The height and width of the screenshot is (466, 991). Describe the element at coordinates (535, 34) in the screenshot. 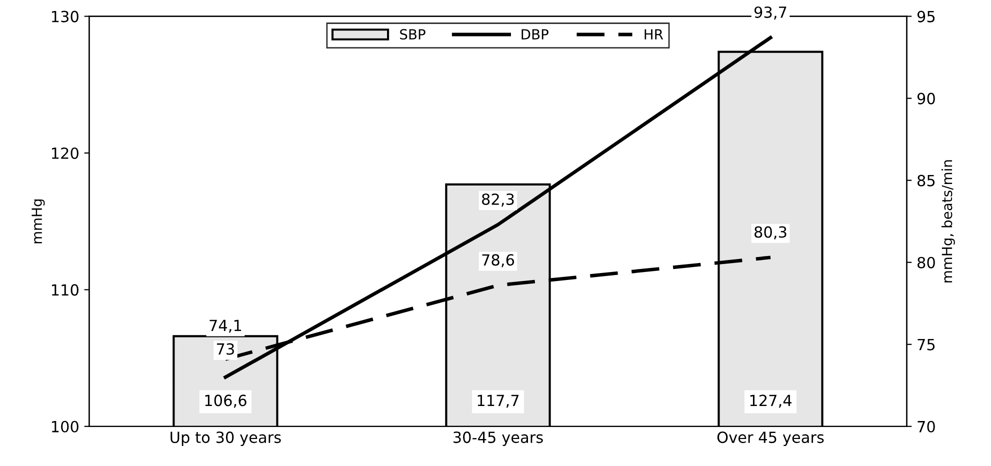

I see `legend-label: DBP` at that location.